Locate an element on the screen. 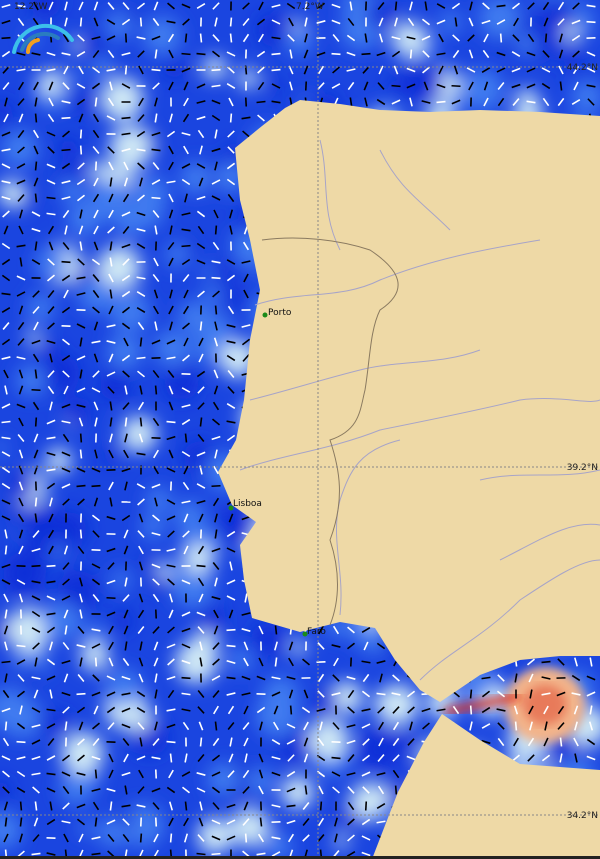 This screenshot has width=600, height=859. land-africa is located at coordinates (486, 786).